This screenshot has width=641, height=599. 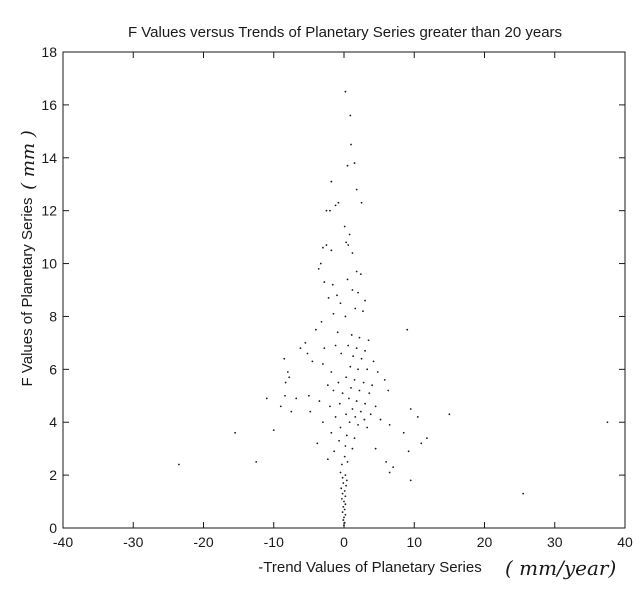 I want to click on x-tick-label: 40, so click(x=625, y=542).